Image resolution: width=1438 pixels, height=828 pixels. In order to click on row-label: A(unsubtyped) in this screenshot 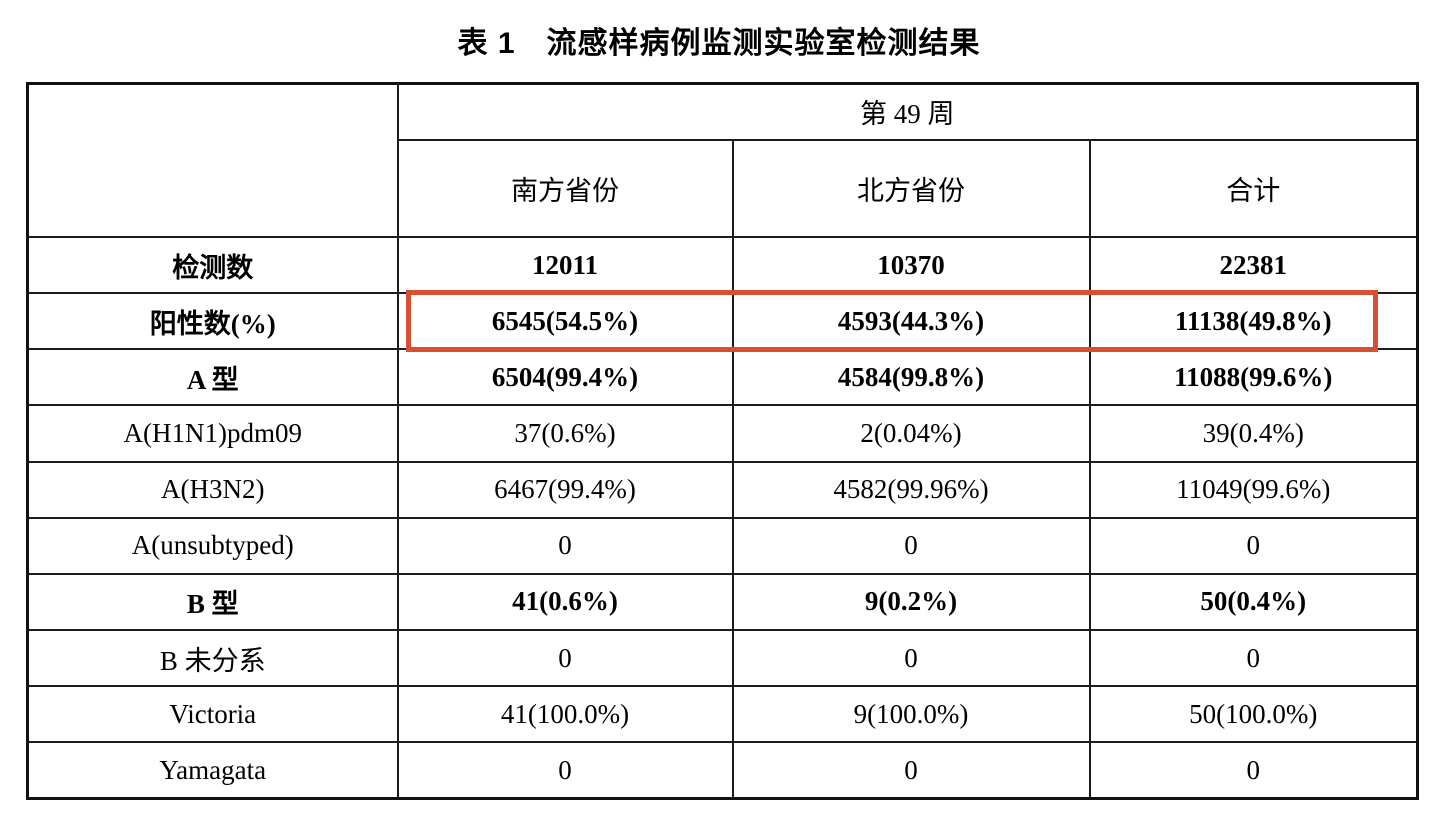, I will do `click(212, 545)`.